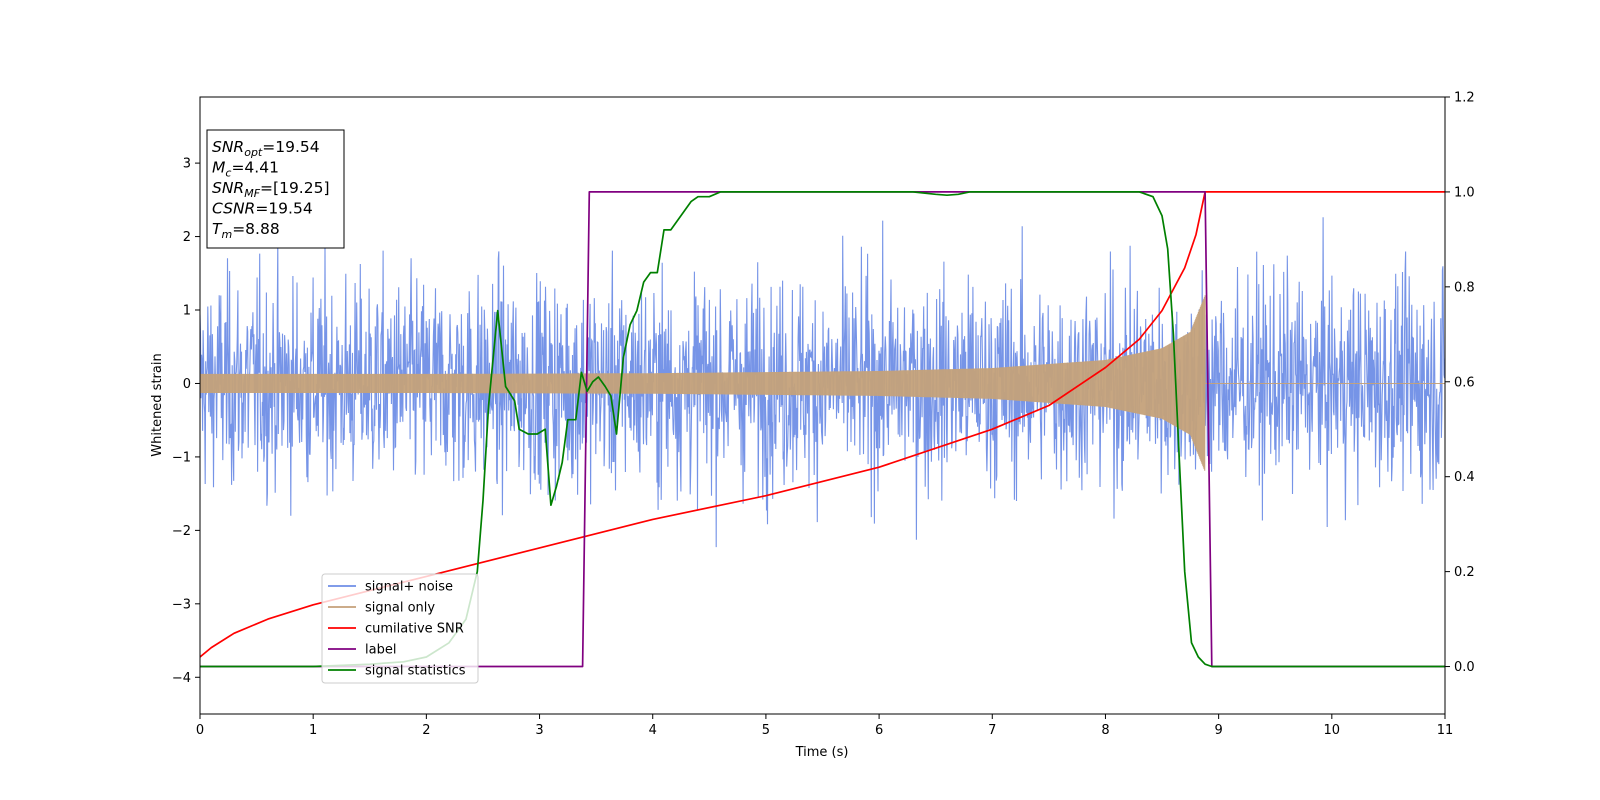 This screenshot has height=800, width=1600. What do you see at coordinates (200, 730) in the screenshot?
I see `x-tick-label: 0` at bounding box center [200, 730].